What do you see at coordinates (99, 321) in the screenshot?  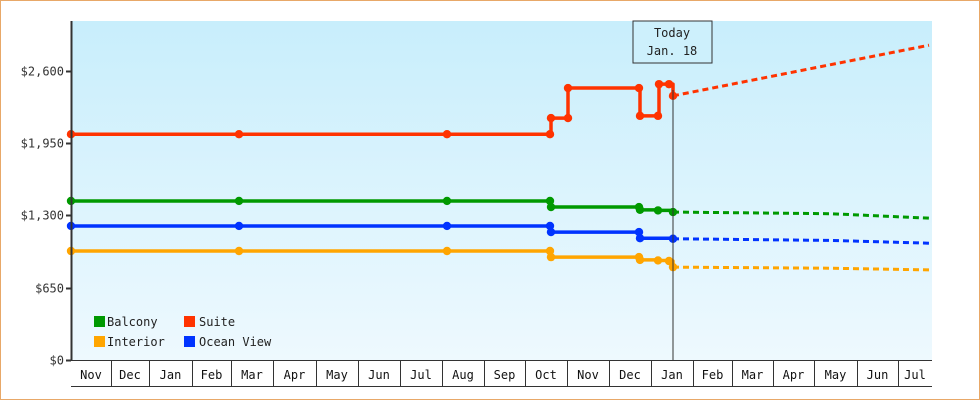 I see `legend-swatch-balcony` at bounding box center [99, 321].